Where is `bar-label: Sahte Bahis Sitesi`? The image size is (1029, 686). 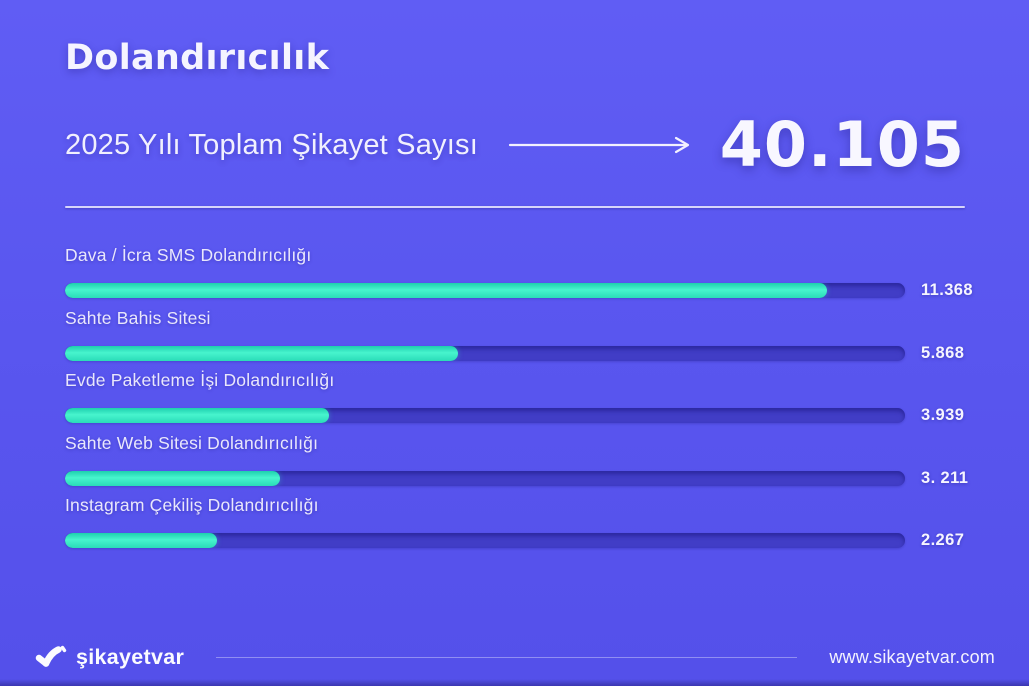
bar-label: Sahte Bahis Sitesi is located at coordinates (138, 317).